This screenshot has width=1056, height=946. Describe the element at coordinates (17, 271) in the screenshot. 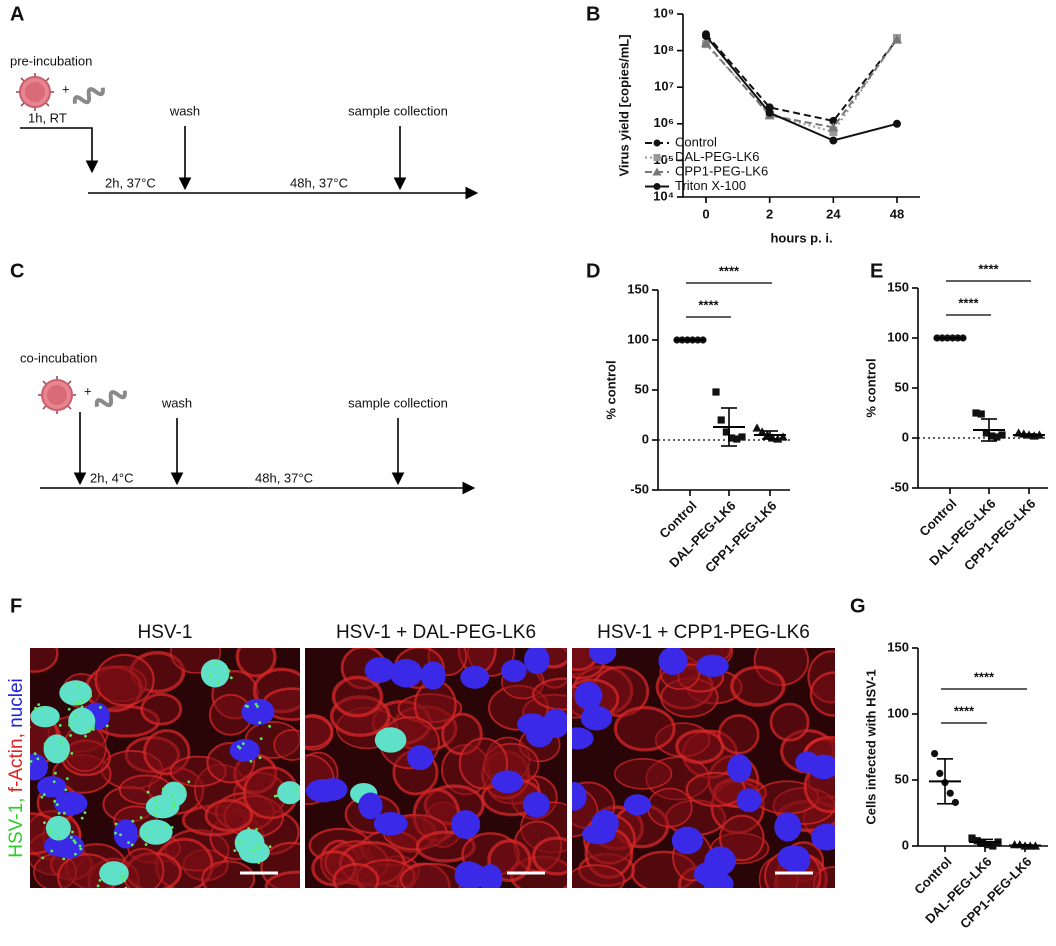

I see `panel-label: C` at that location.